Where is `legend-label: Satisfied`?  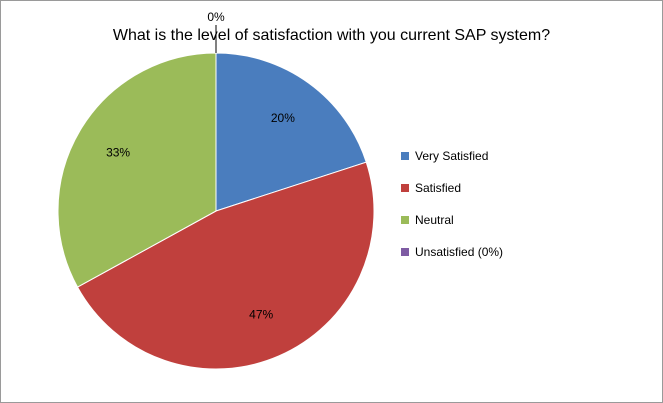
legend-label: Satisfied is located at coordinates (438, 188).